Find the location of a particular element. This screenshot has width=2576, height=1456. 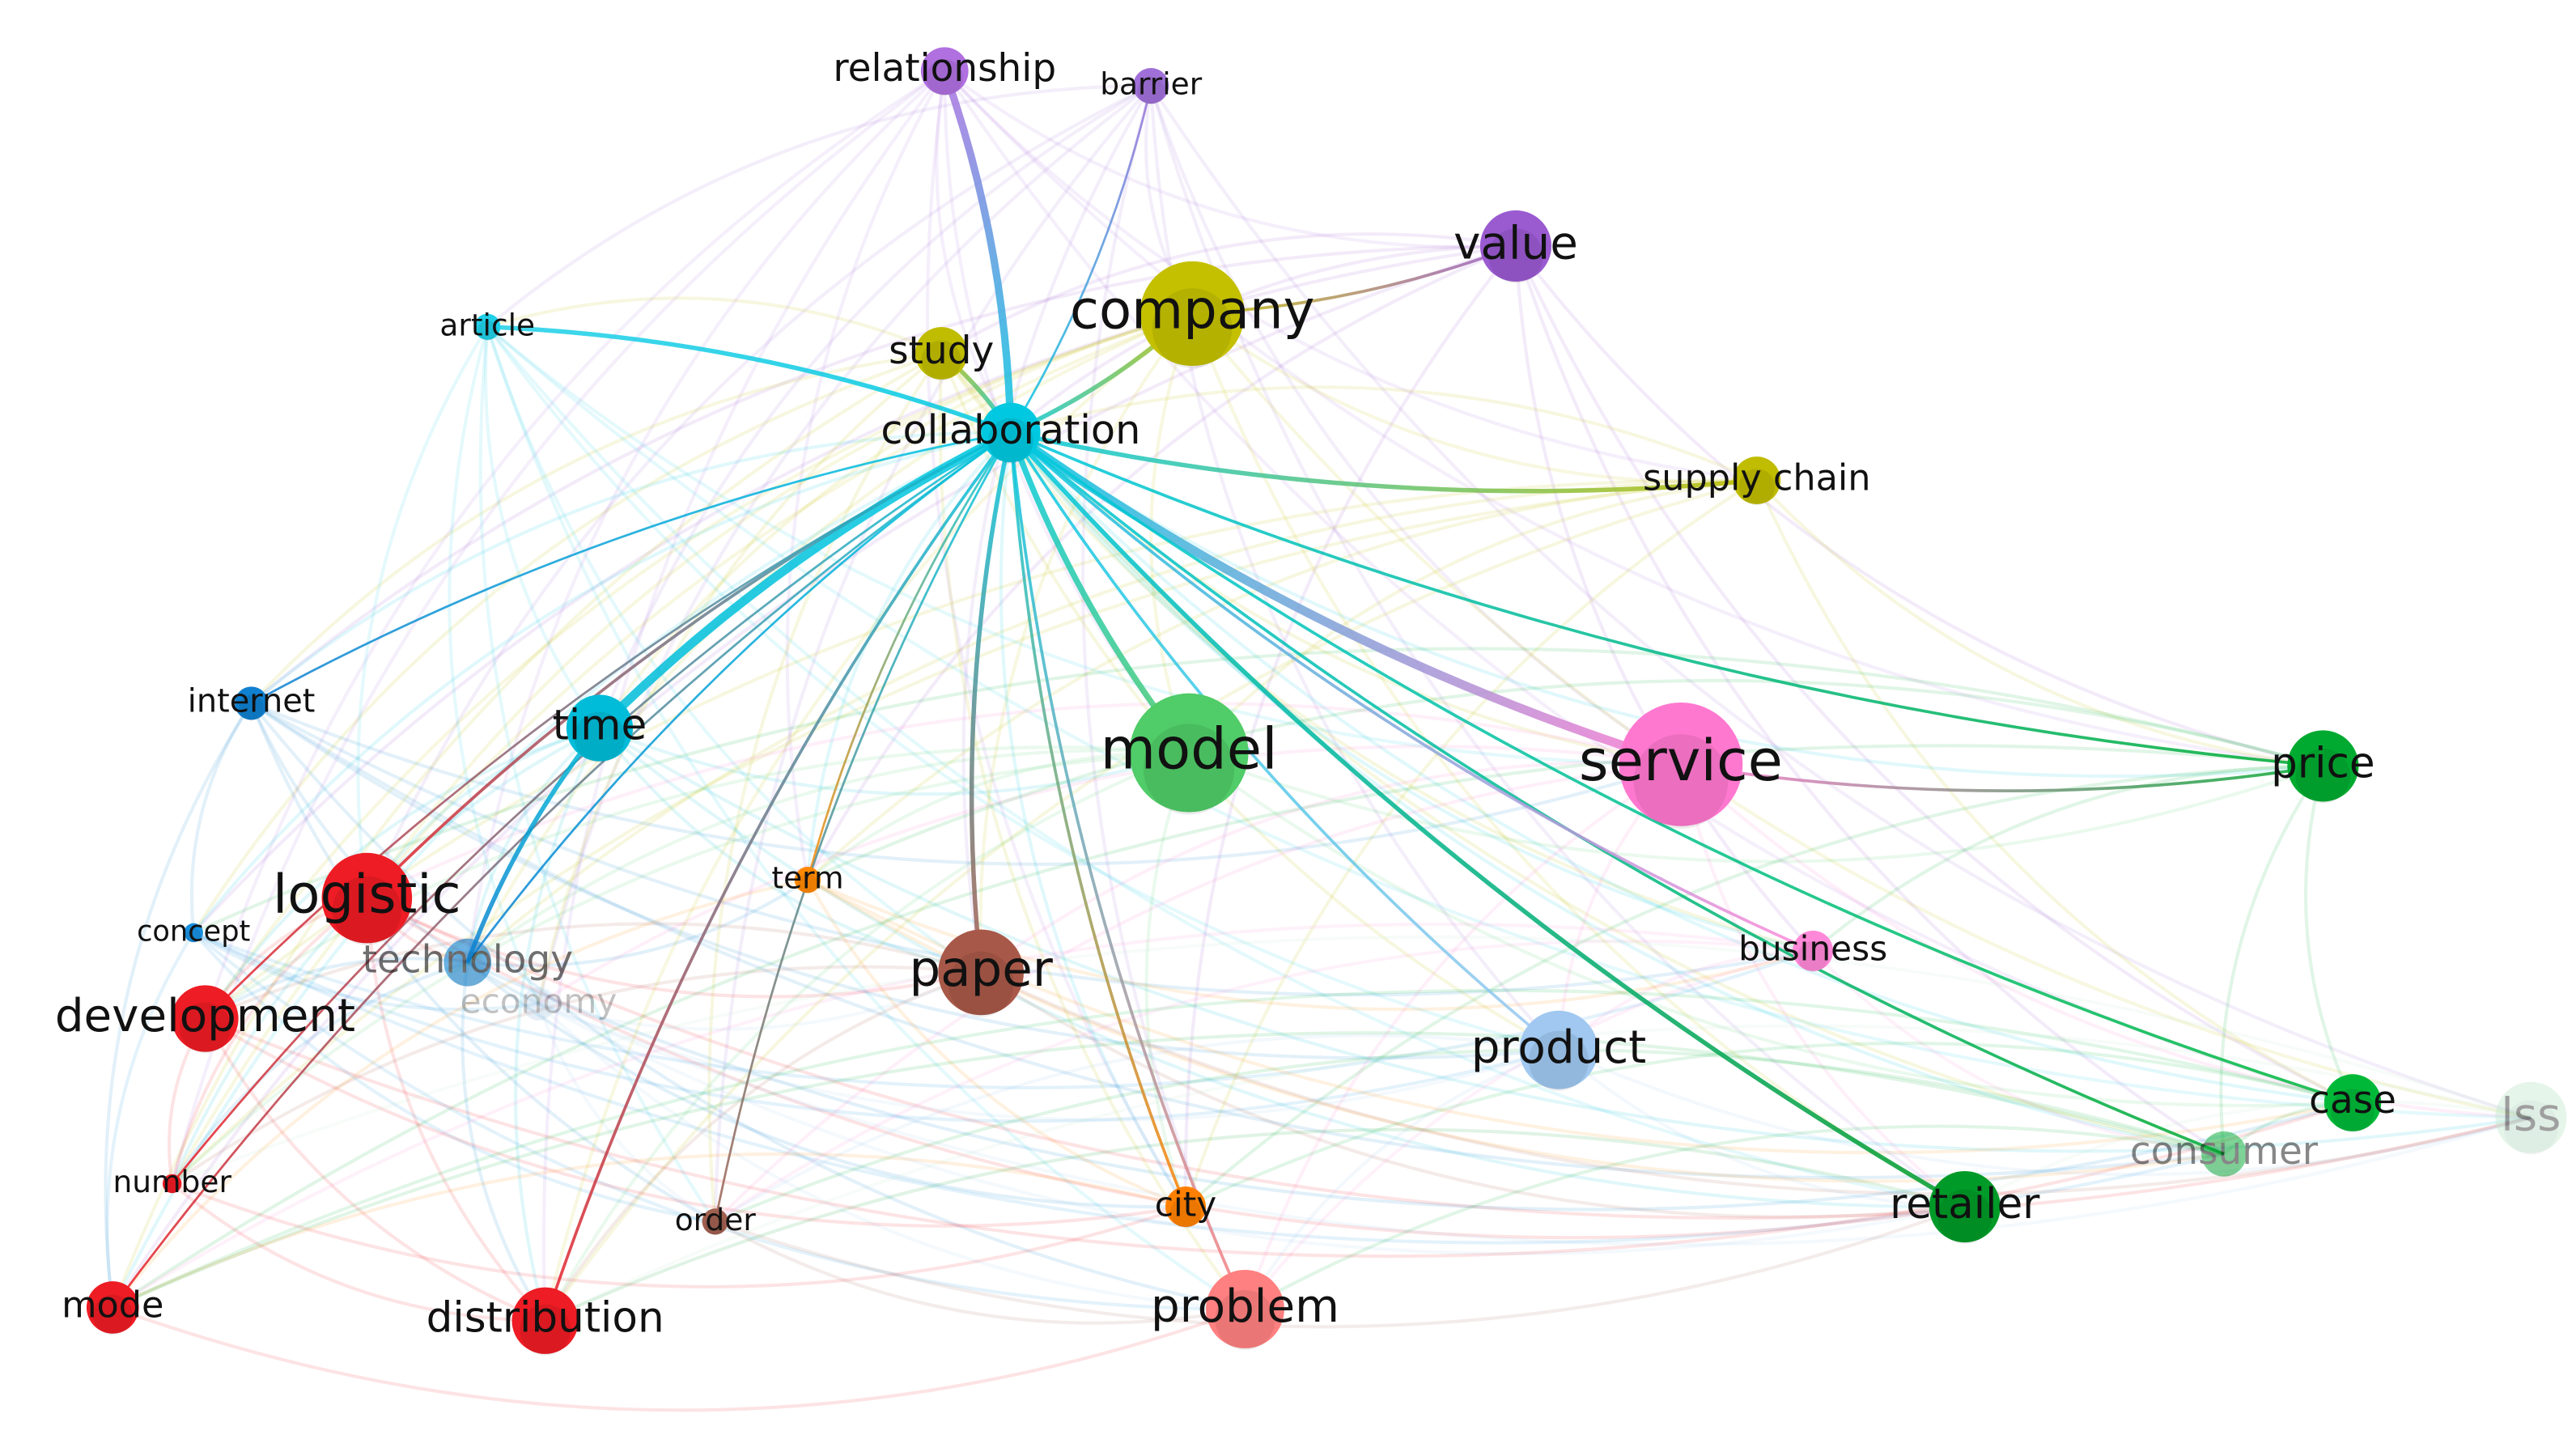

node-model: model is located at coordinates (1189, 754).